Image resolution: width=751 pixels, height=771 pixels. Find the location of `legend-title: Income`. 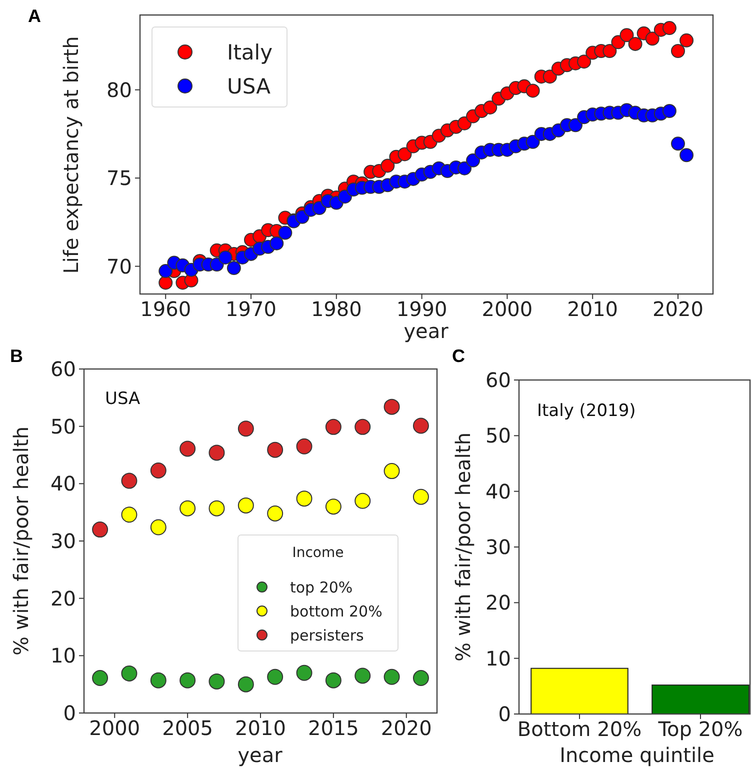

legend-title: Income is located at coordinates (318, 553).